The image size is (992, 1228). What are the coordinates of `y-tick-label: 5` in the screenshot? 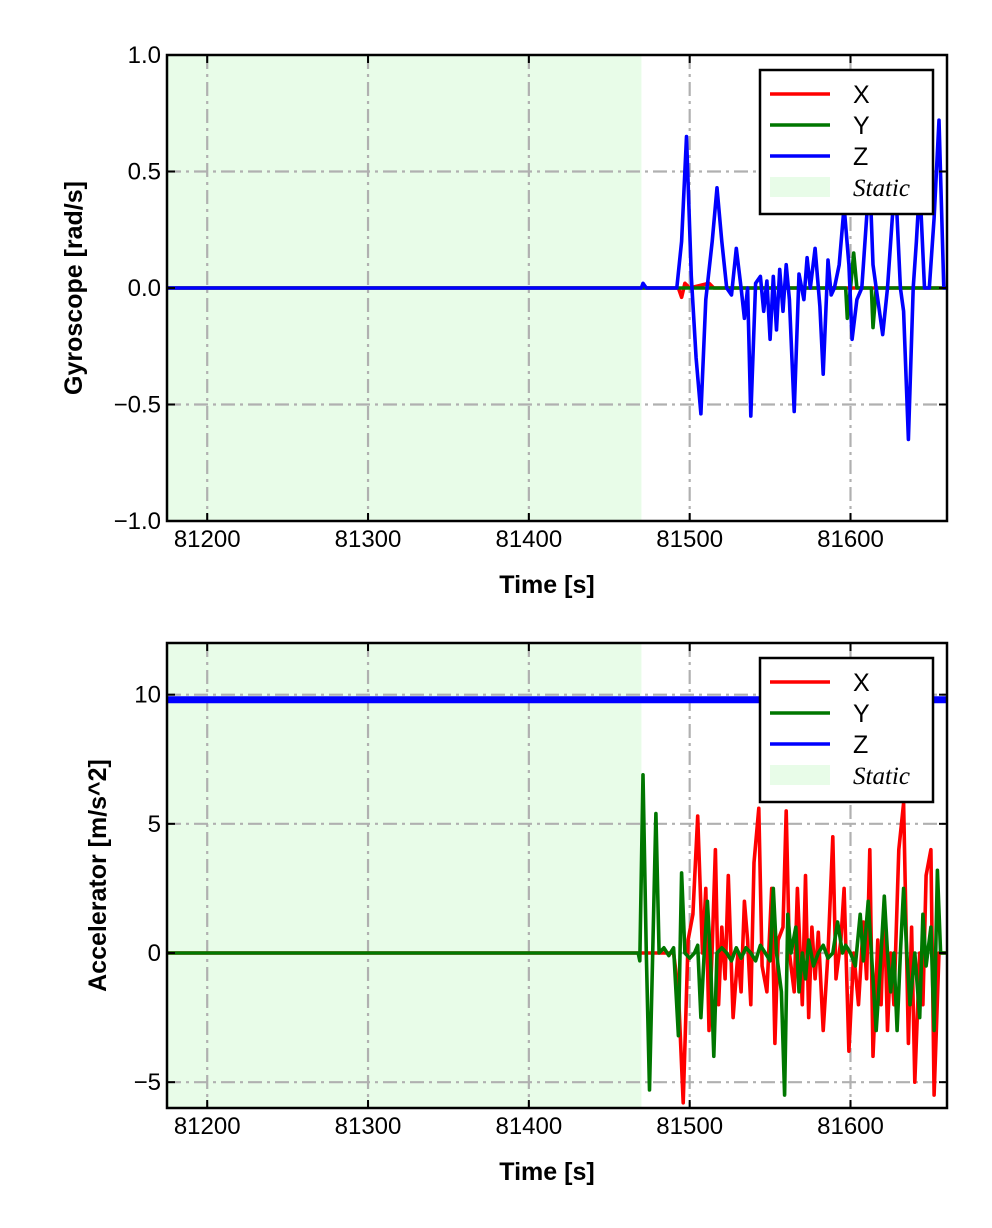 It's located at (154, 824).